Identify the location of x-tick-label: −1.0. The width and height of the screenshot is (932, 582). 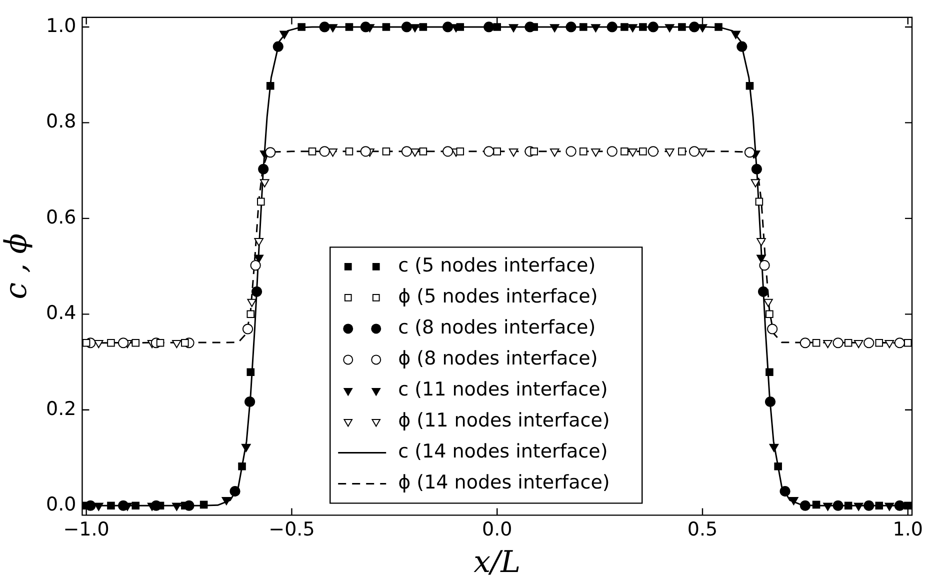
(86, 529).